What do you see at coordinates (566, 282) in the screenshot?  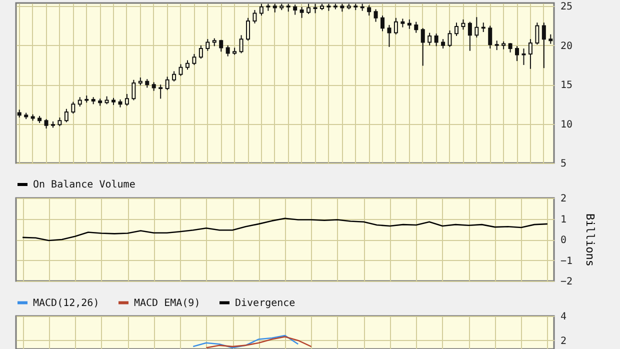 I see `y-tick-label: −2` at bounding box center [566, 282].